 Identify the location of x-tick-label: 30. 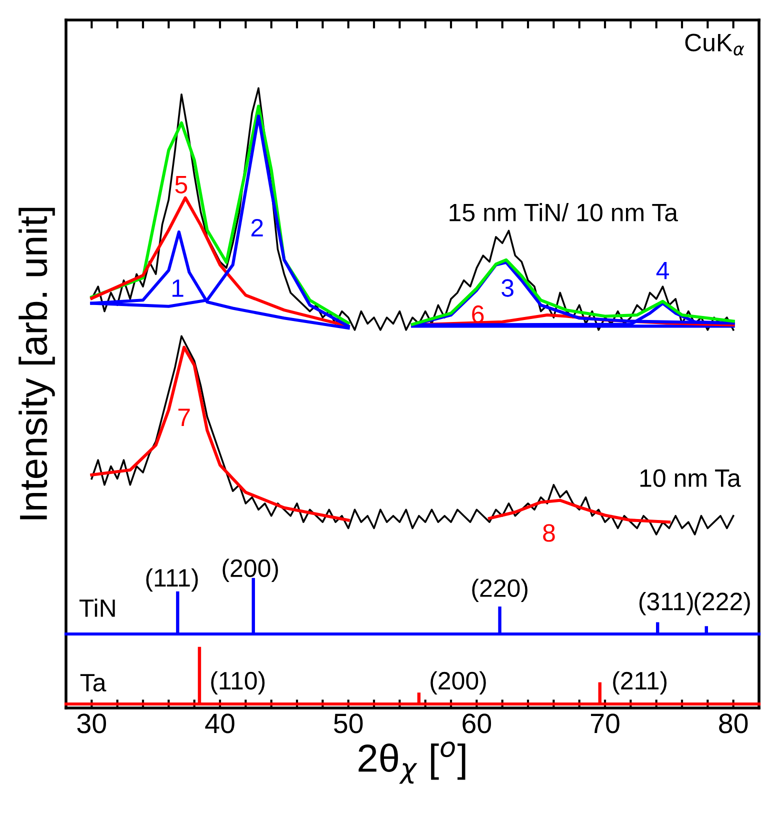
(91, 724).